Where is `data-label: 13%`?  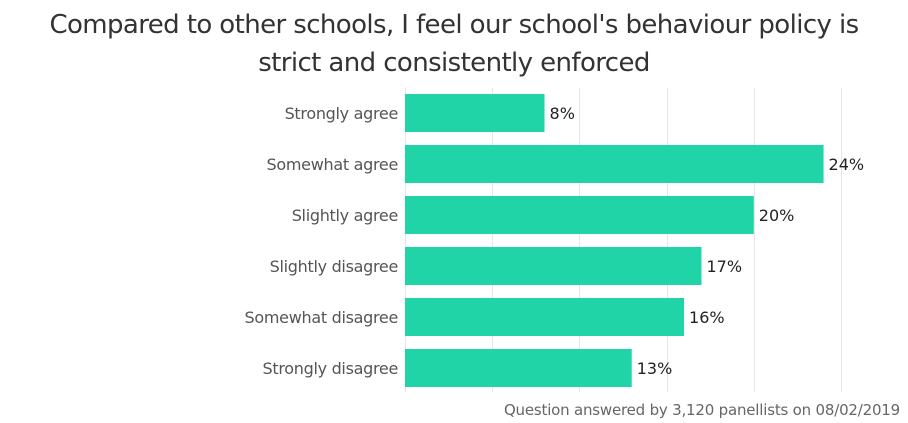
data-label: 13% is located at coordinates (655, 368).